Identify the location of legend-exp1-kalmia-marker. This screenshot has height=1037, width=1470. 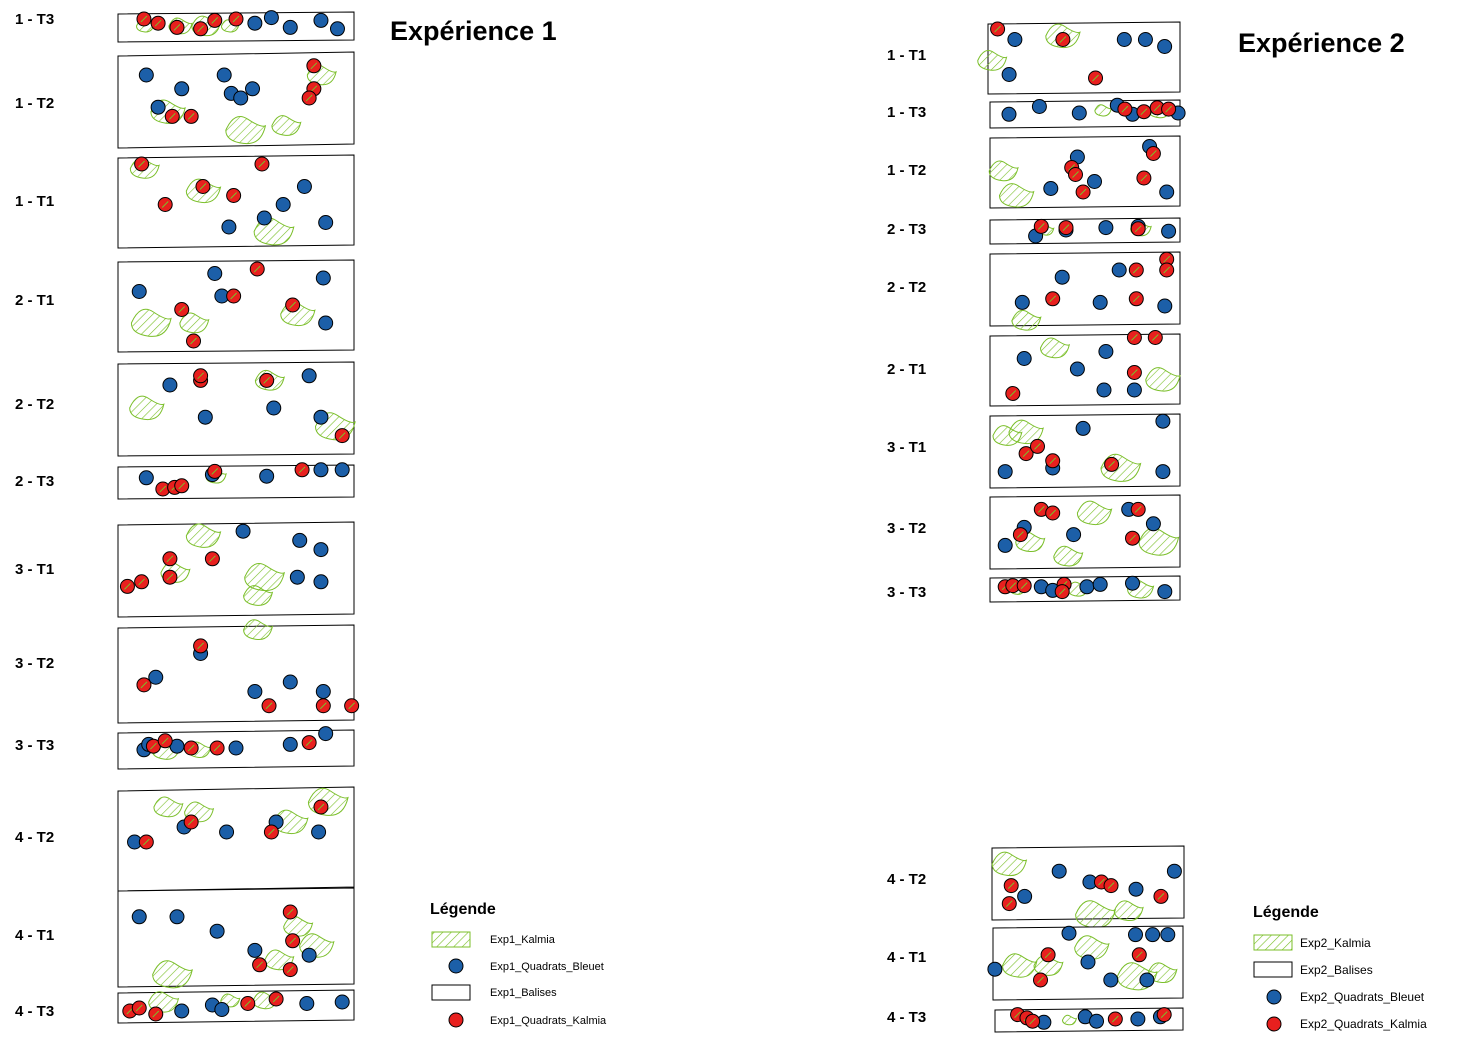
(456, 1020).